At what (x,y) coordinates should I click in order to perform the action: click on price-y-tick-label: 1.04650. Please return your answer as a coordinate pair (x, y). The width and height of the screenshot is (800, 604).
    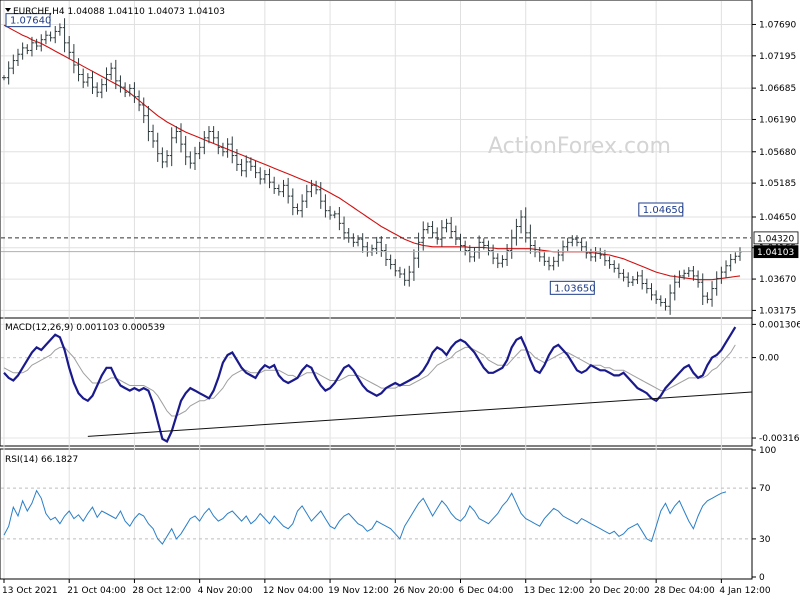
    Looking at the image, I should click on (777, 218).